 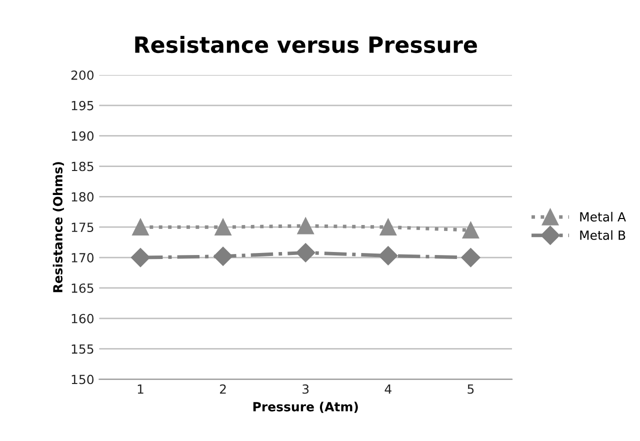 What do you see at coordinates (83, 379) in the screenshot?
I see `y-tick-label: 150` at bounding box center [83, 379].